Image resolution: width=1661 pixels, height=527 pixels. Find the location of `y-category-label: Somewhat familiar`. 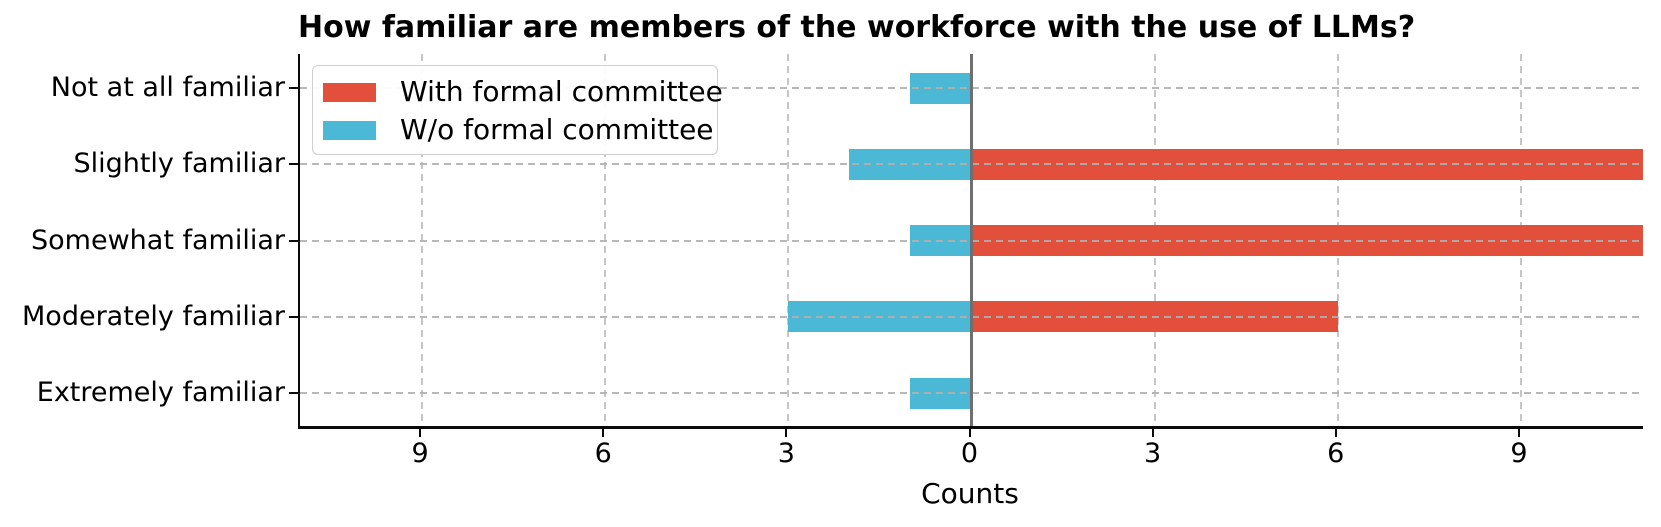

y-category-label: Somewhat familiar is located at coordinates (158, 240).